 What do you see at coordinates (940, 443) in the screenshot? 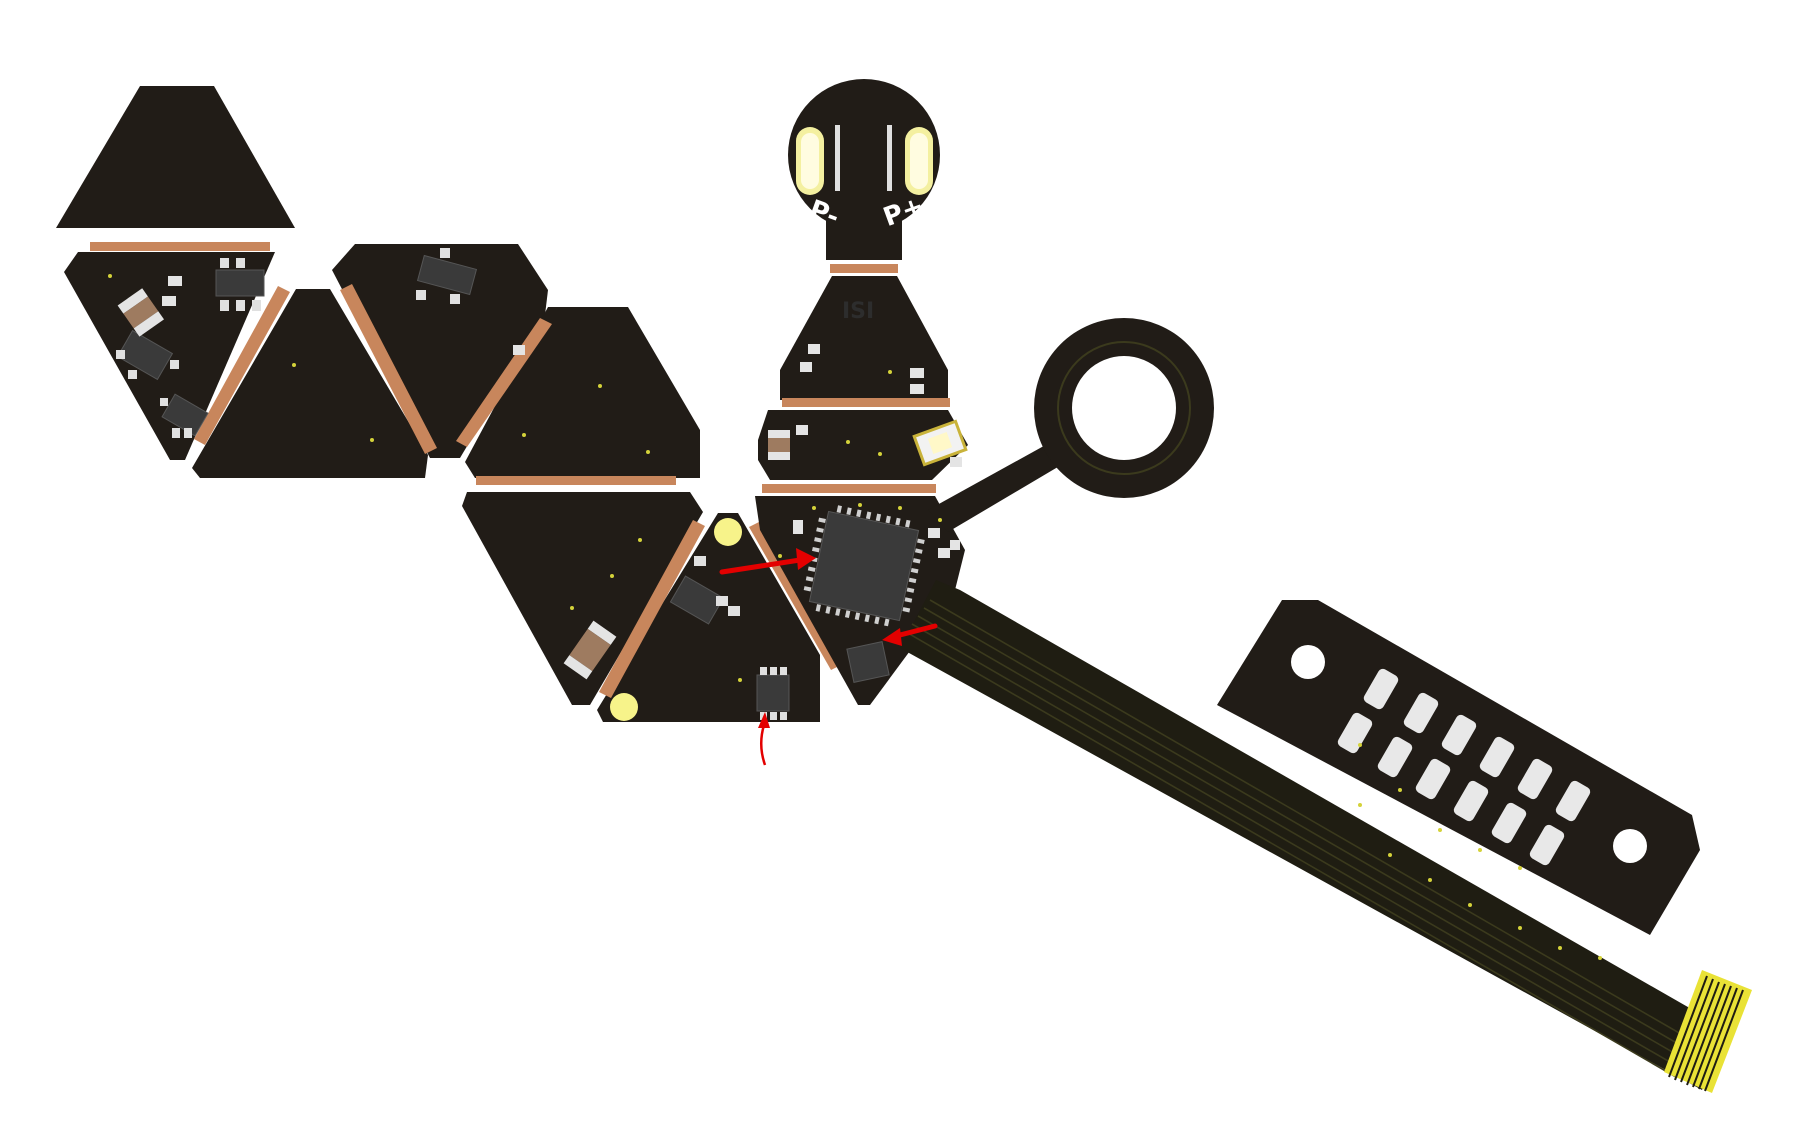
I see `led-component` at bounding box center [940, 443].